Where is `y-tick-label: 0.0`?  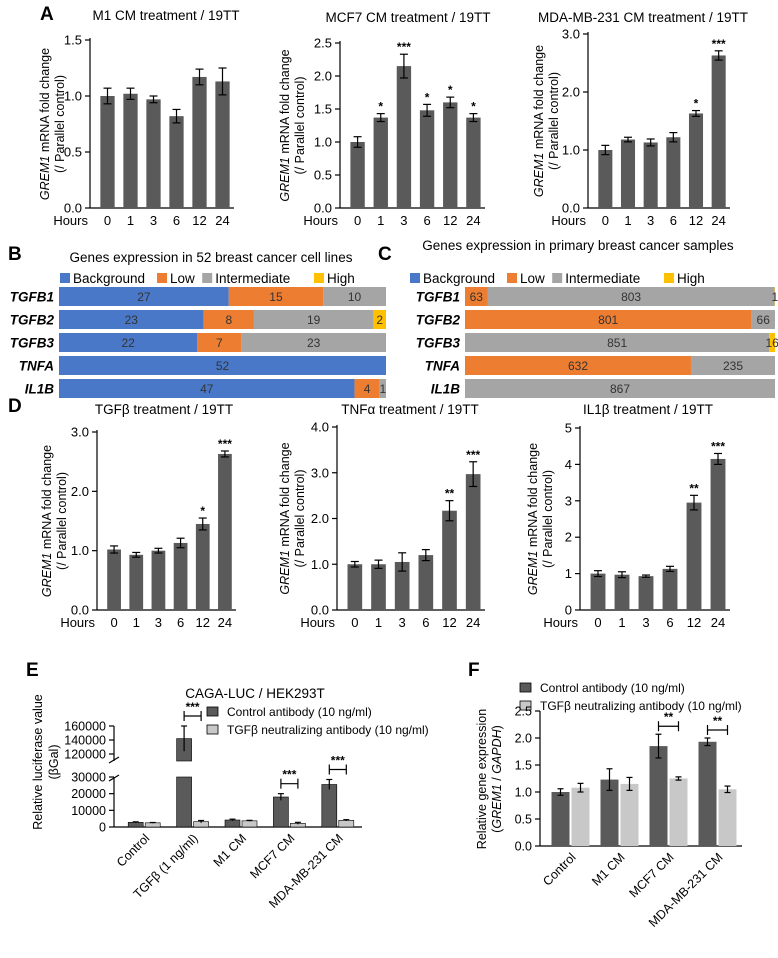
y-tick-label: 0.0 is located at coordinates (523, 847).